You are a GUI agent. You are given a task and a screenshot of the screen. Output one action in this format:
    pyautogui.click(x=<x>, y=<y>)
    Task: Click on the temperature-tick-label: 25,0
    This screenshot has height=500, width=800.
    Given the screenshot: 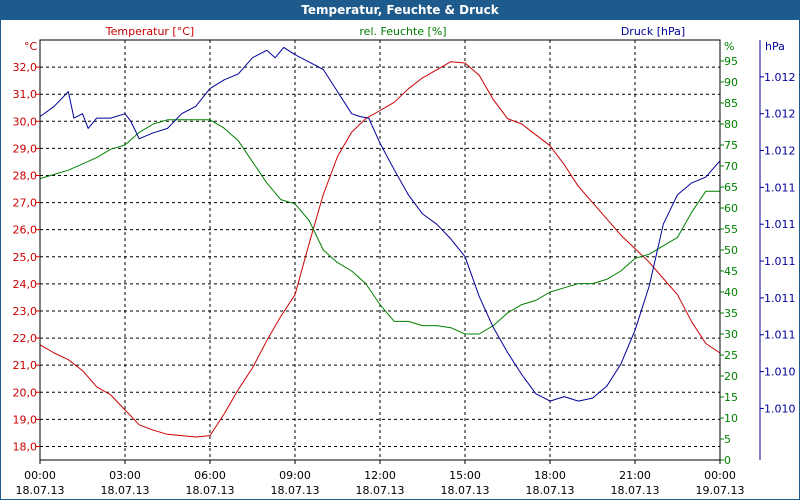 What is the action you would take?
    pyautogui.click(x=25, y=257)
    